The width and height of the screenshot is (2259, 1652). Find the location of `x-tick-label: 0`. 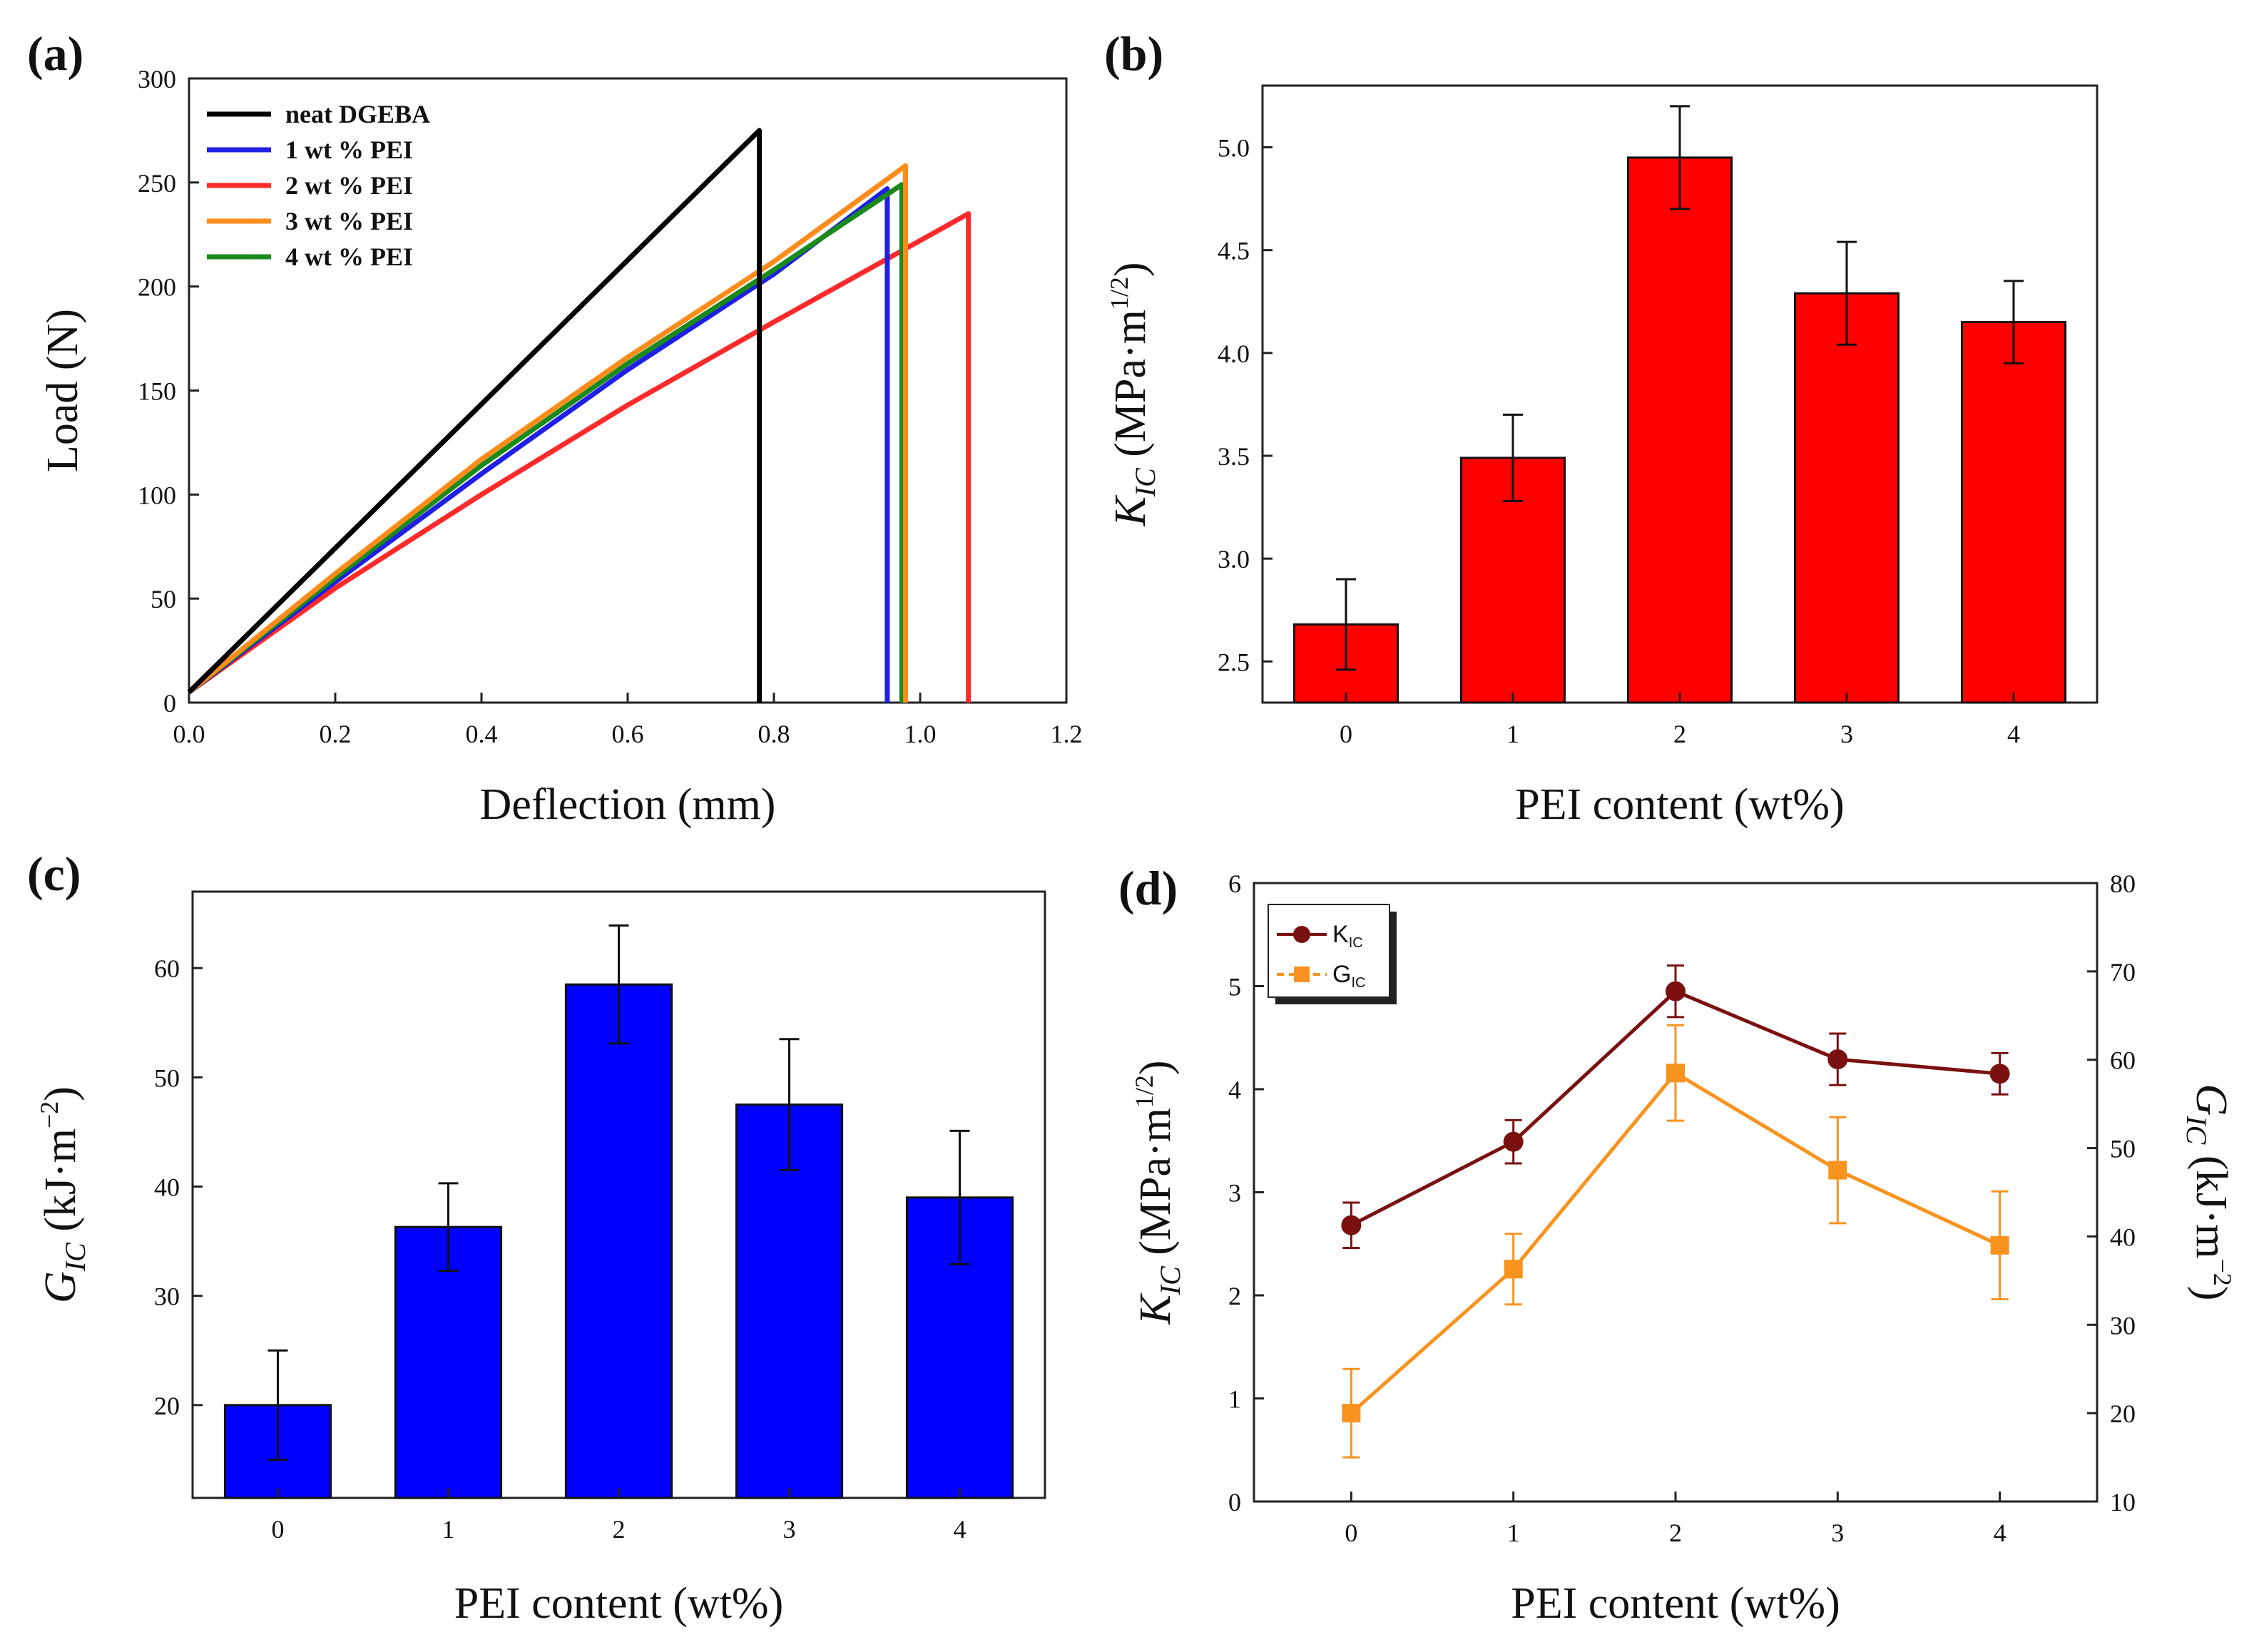

x-tick-label: 0 is located at coordinates (278, 1529).